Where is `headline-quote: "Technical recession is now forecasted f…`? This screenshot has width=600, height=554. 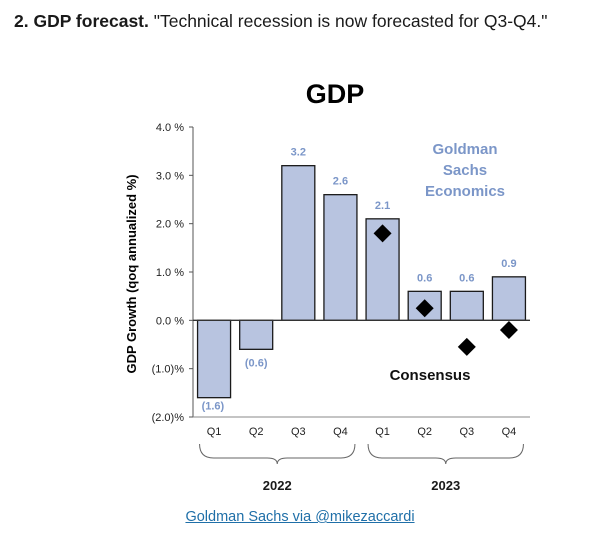 headline-quote: "Technical recession is now forecasted f… is located at coordinates (350, 21).